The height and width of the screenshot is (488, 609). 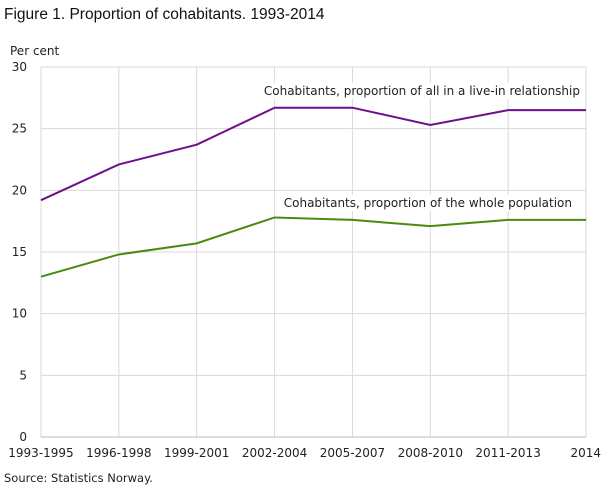 I want to click on y-axis-label: Per cent, so click(x=35, y=51).